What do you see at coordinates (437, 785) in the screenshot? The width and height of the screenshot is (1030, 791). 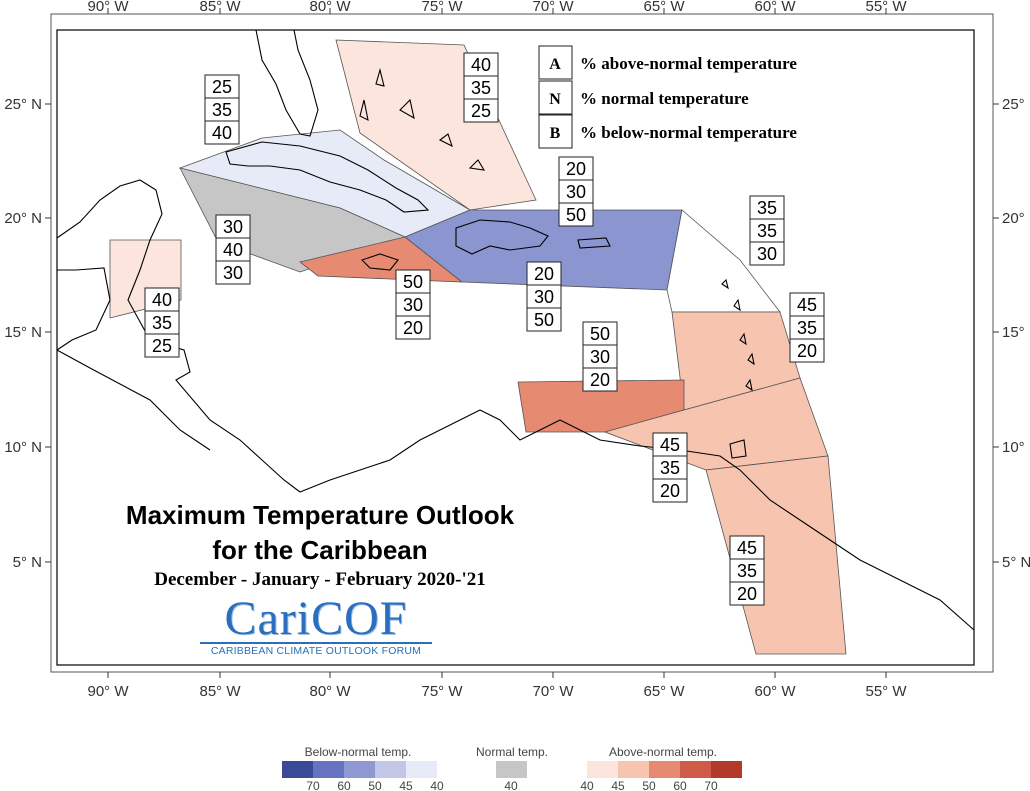 I see `legend-below-tick: 40` at bounding box center [437, 785].